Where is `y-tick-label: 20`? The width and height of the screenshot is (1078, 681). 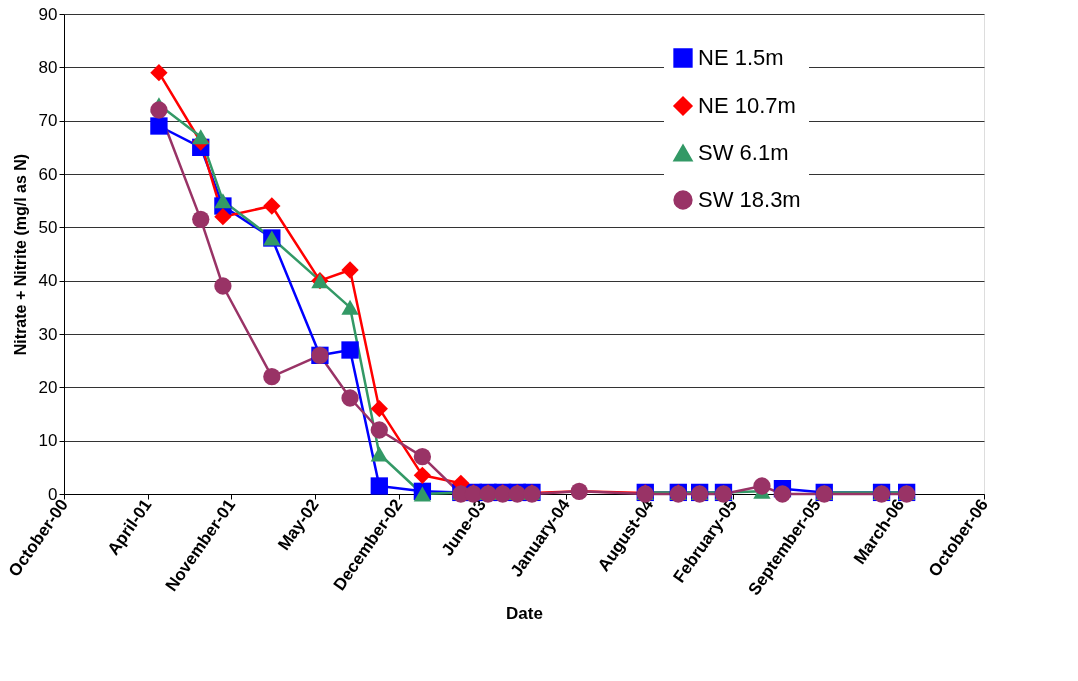
y-tick-label: 20 is located at coordinates (48, 387).